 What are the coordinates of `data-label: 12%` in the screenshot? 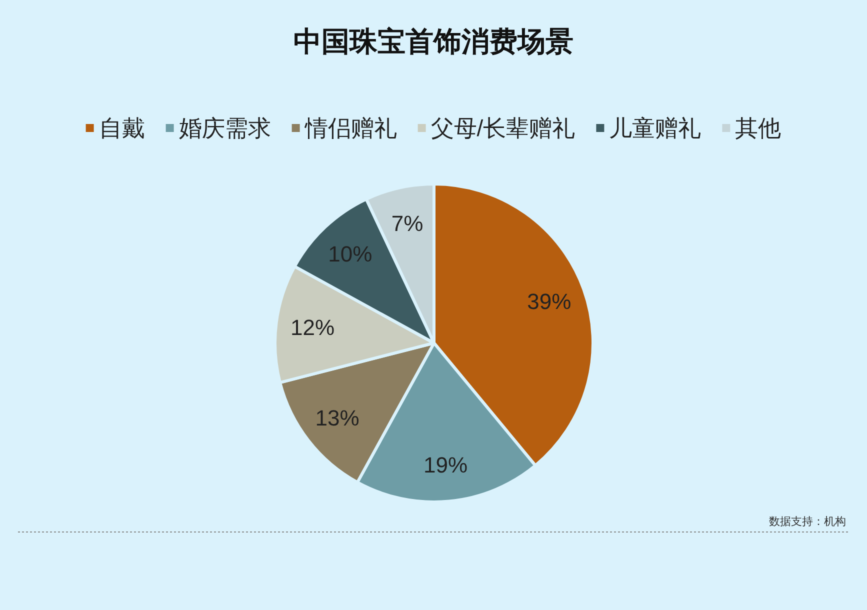 It's located at (312, 327).